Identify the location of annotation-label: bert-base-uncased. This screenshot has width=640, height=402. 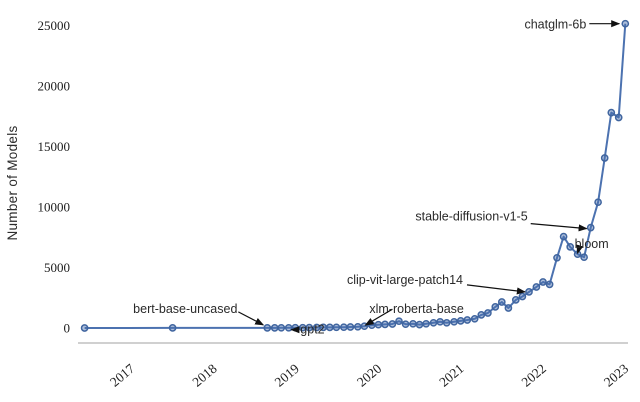
(185, 309).